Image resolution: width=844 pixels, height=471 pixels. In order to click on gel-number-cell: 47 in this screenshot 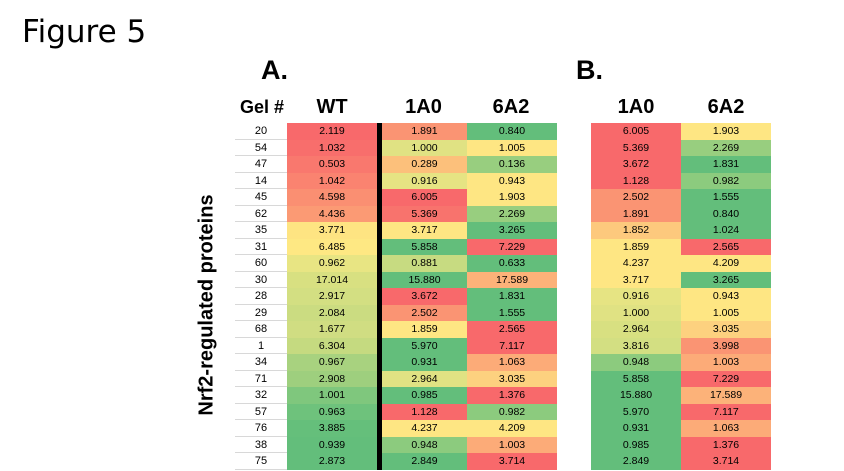, I will do `click(261, 164)`.